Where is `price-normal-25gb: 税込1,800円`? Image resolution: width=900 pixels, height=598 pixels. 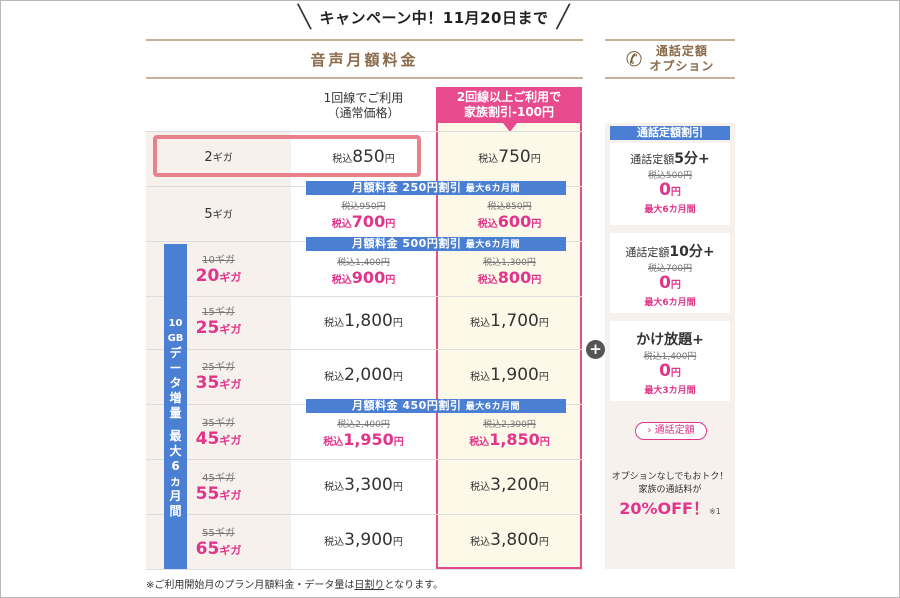
price-normal-25gb: 税込1,800円 is located at coordinates (363, 321).